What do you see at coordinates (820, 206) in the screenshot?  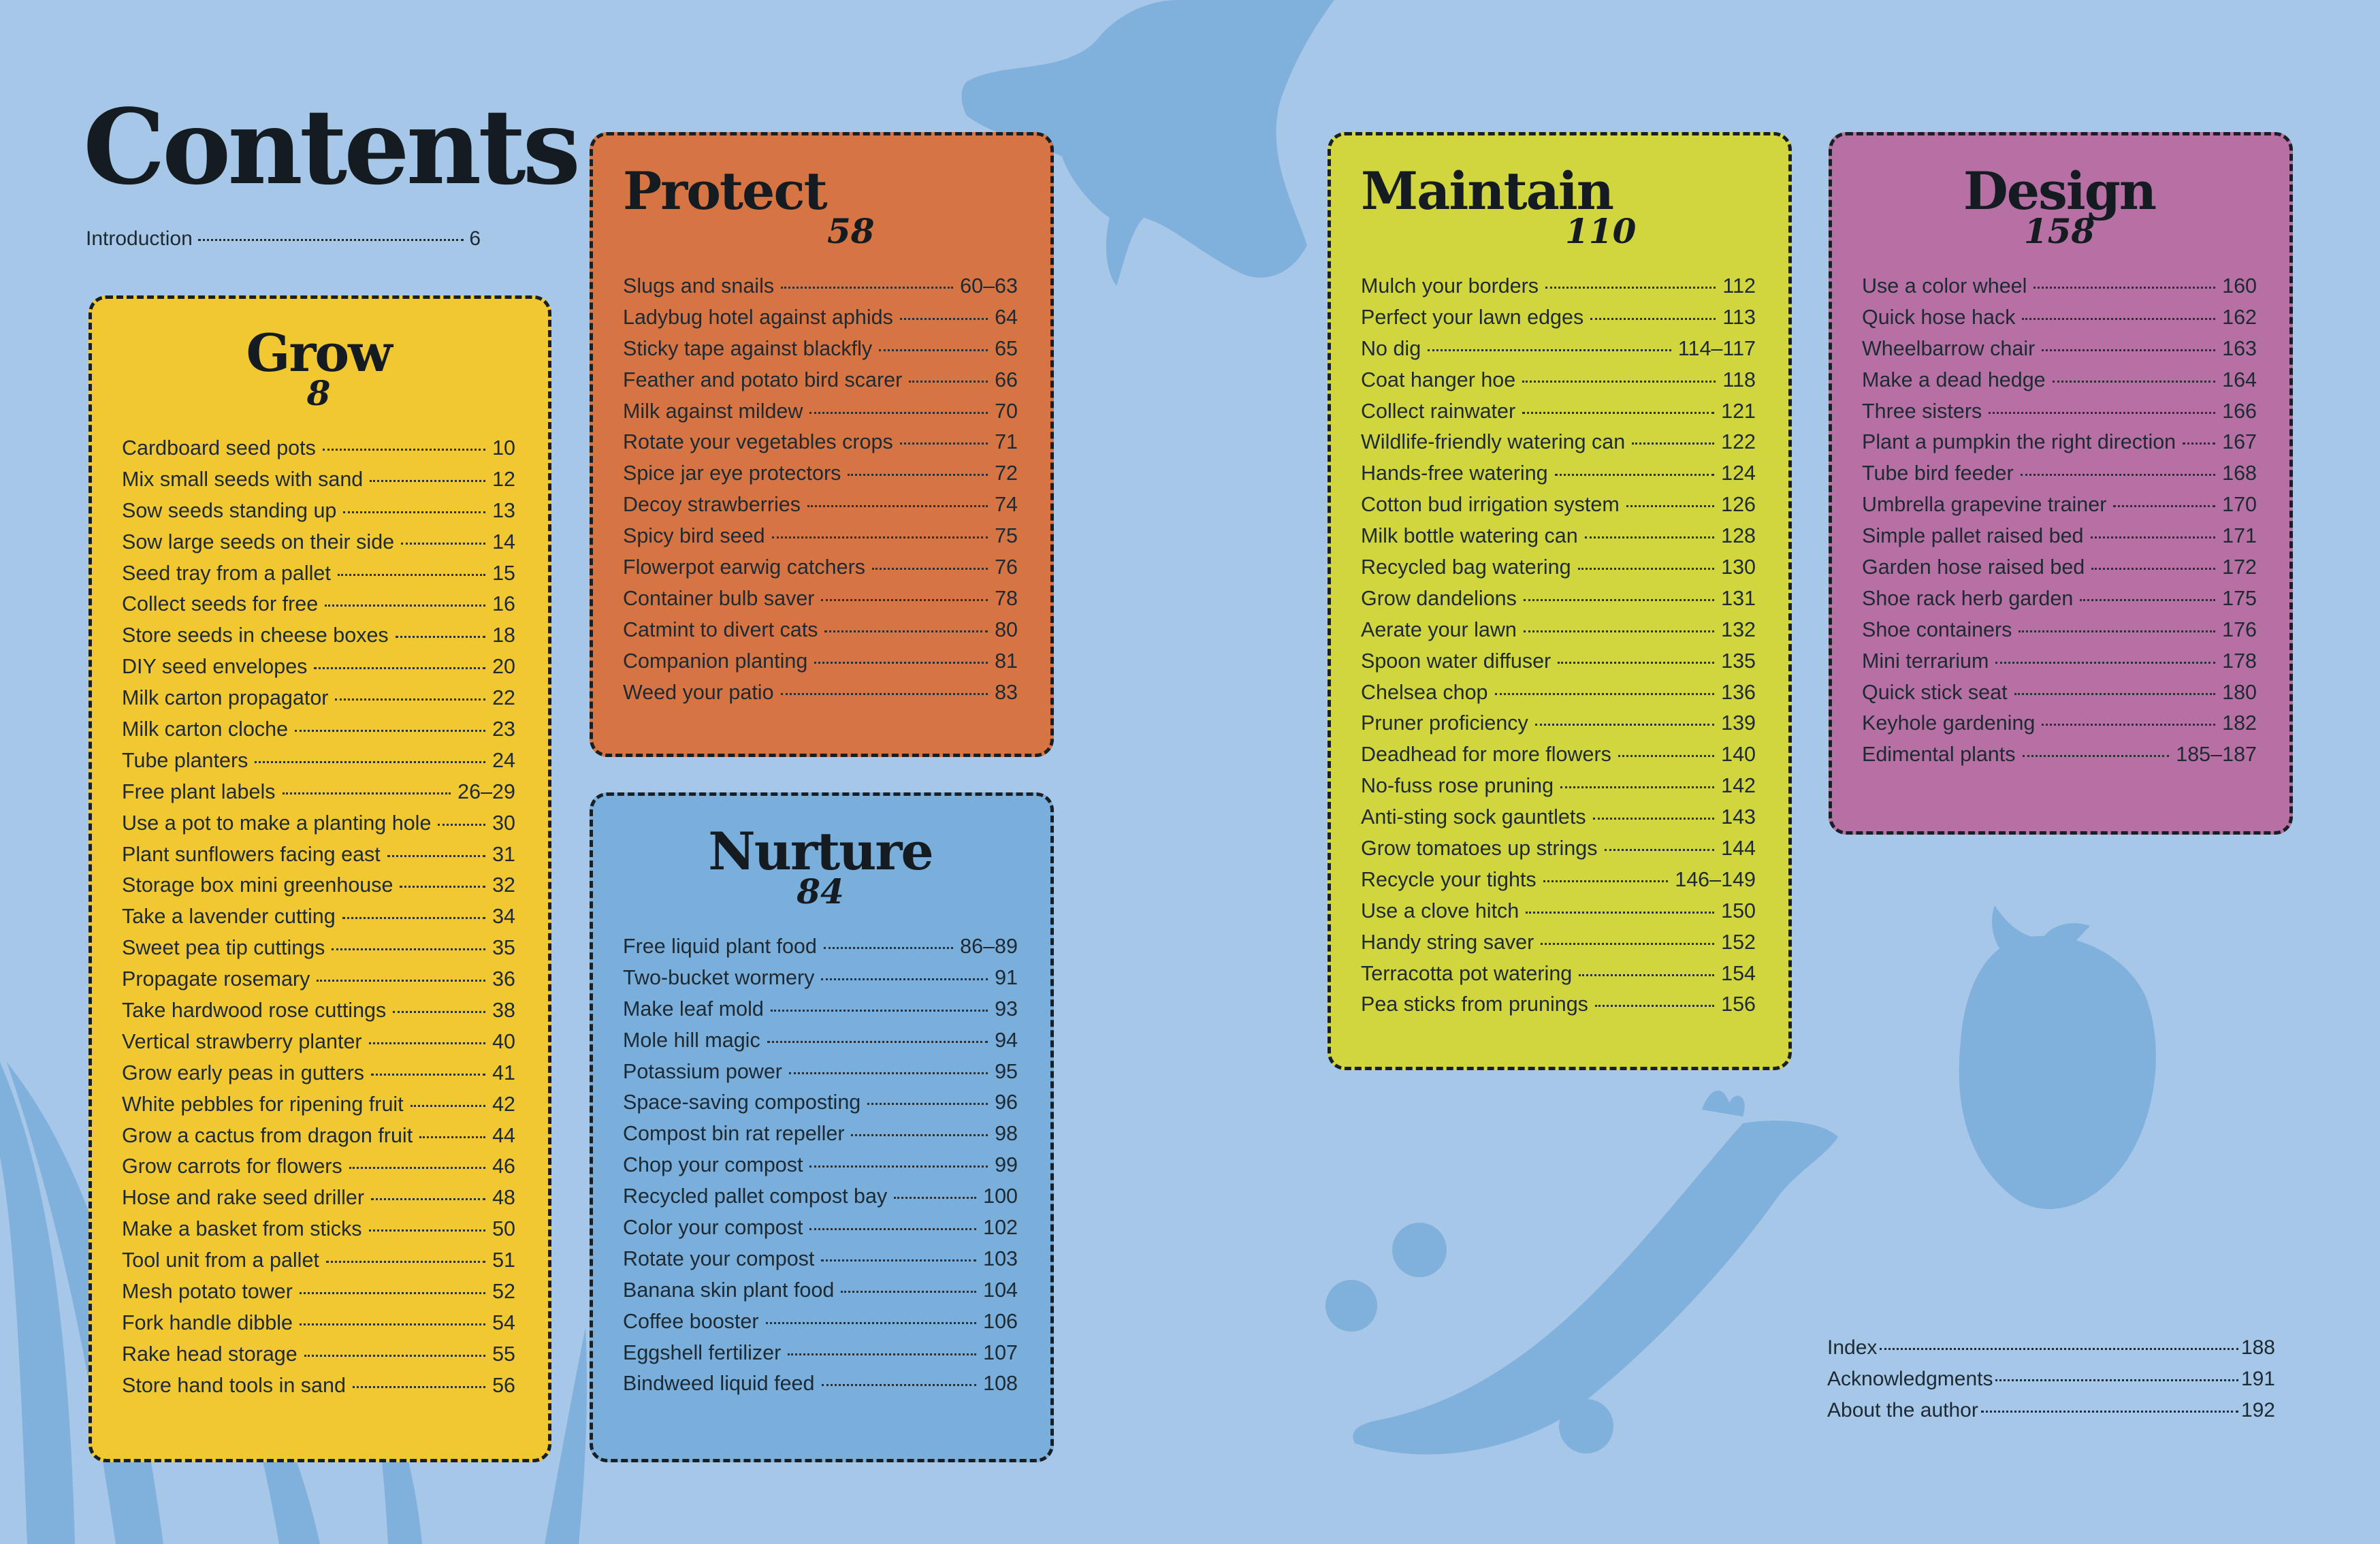 I see `protect-heading: Protect 58` at bounding box center [820, 206].